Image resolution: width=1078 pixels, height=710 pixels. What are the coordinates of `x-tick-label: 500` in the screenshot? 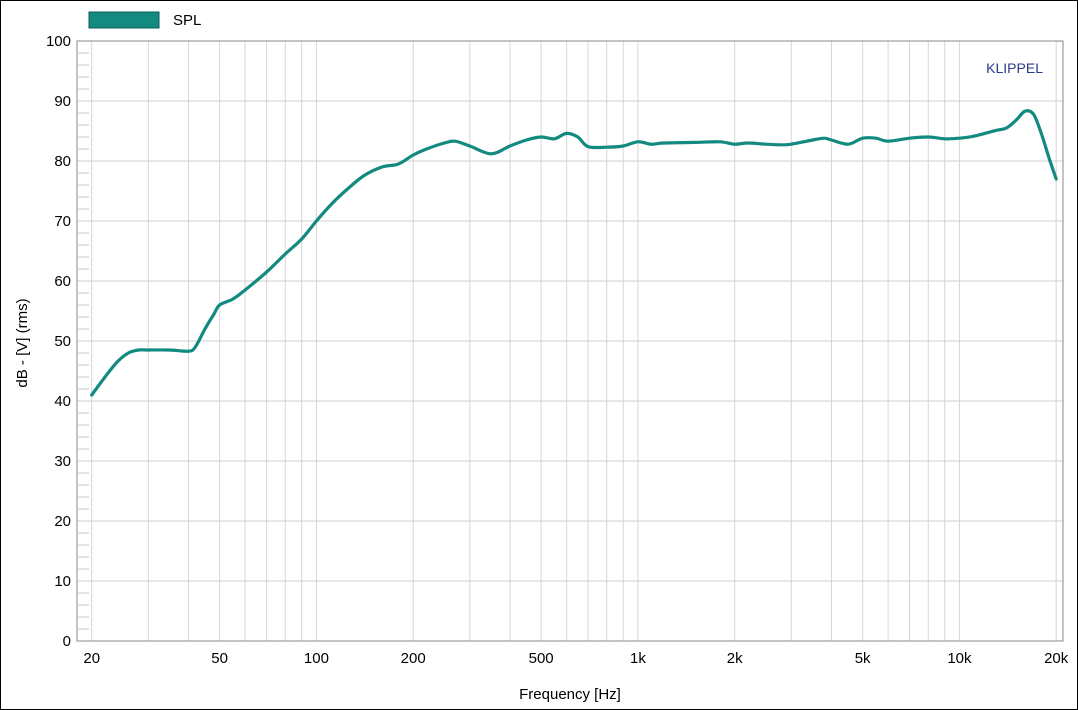 It's located at (541, 658).